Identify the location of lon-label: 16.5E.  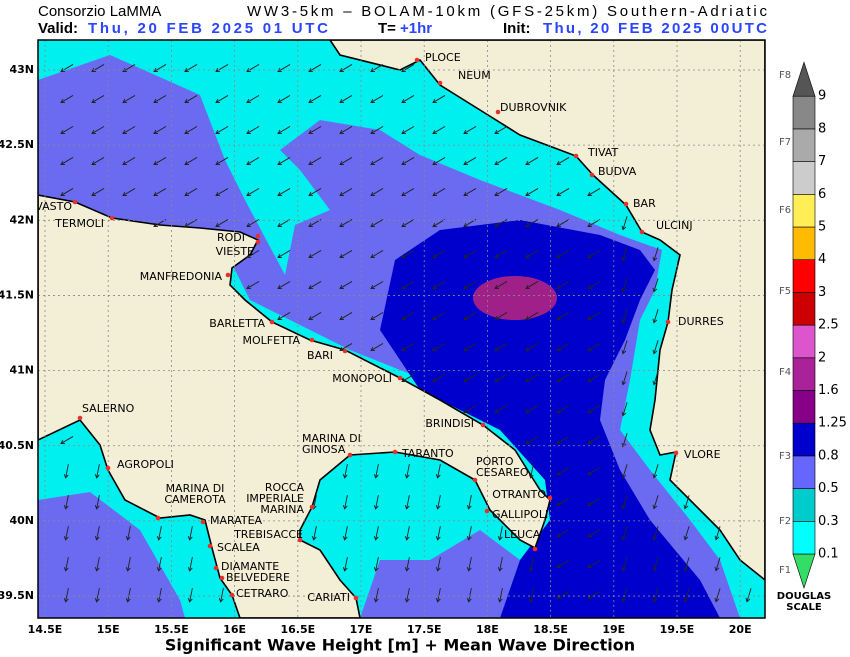
(297, 629).